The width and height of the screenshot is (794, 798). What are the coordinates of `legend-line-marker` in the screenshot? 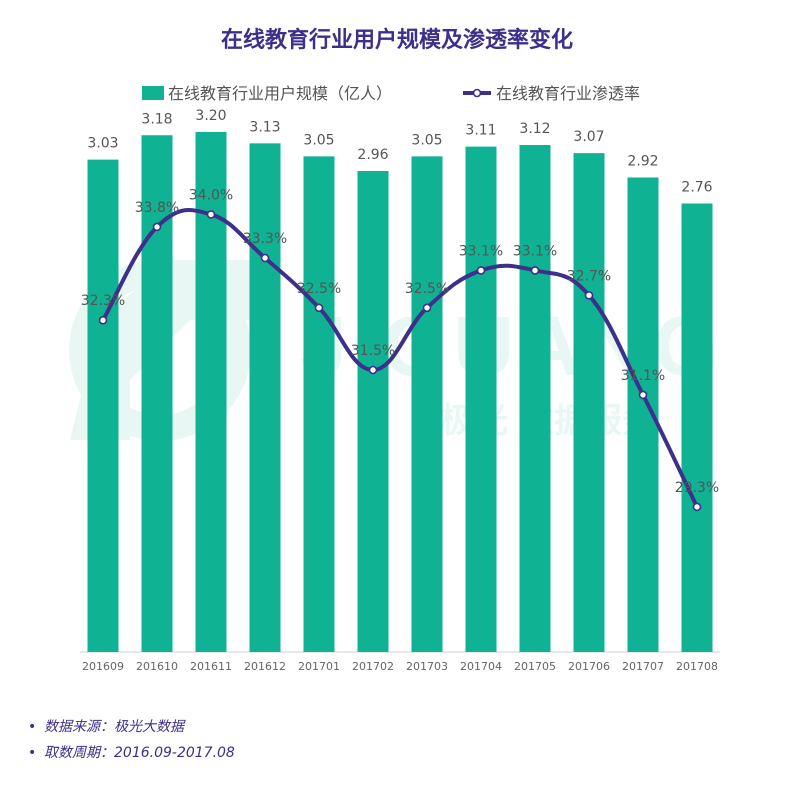 It's located at (477, 93).